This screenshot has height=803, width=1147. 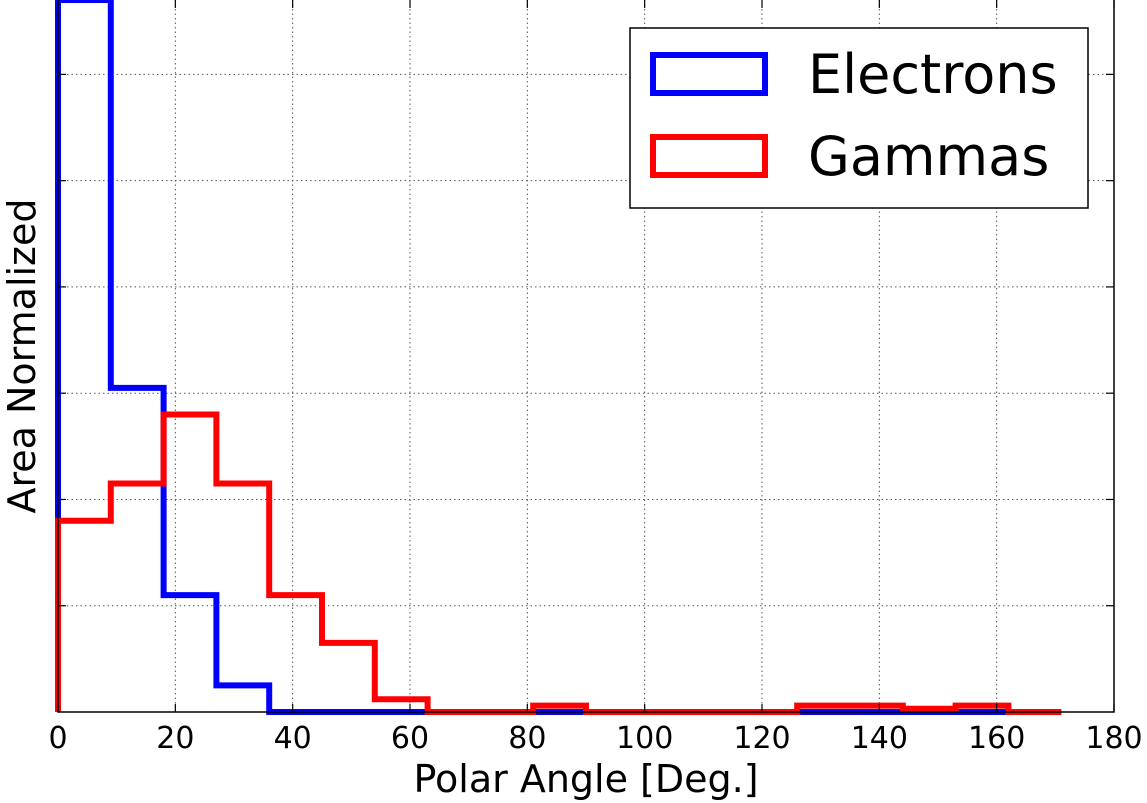 What do you see at coordinates (996, 738) in the screenshot?
I see `x-tick-label-160: 160` at bounding box center [996, 738].